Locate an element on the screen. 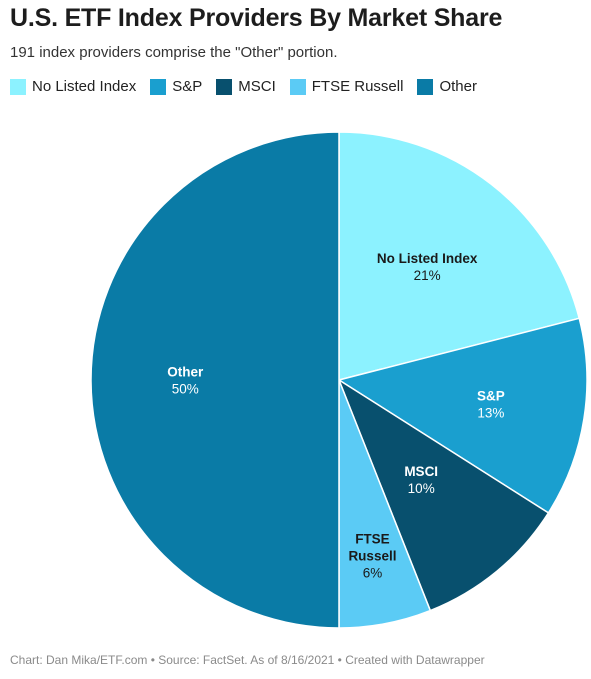  legend-item-ftse-russell: FTSE Russell is located at coordinates (346, 86).